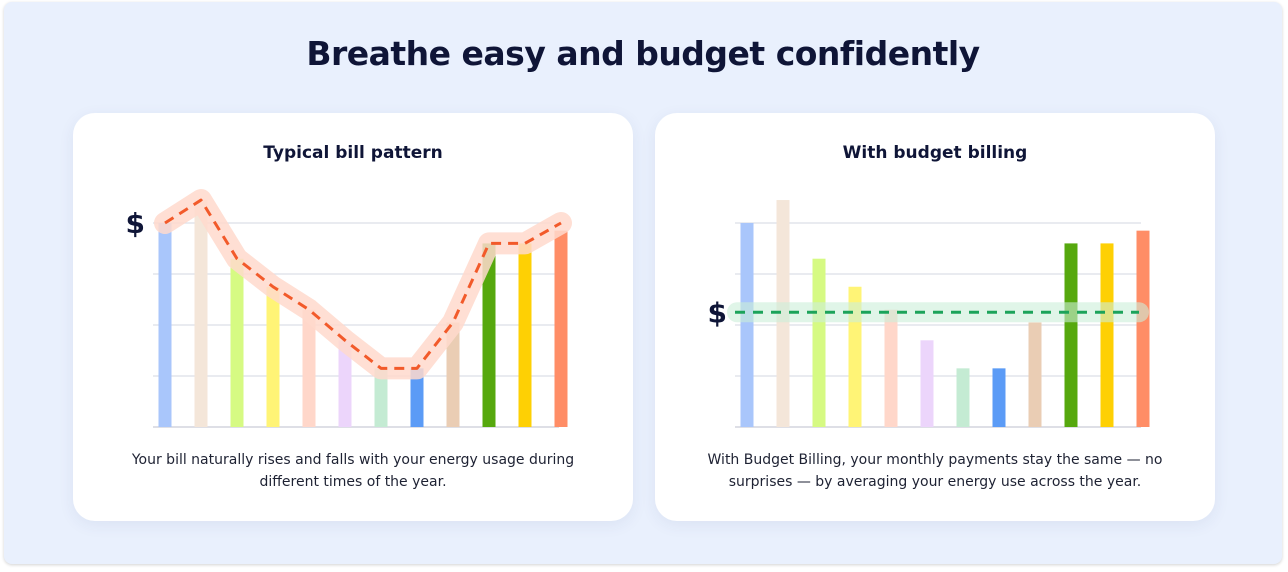 This screenshot has height=572, width=1288. I want to click on trend-line-glow, so click(363, 284).